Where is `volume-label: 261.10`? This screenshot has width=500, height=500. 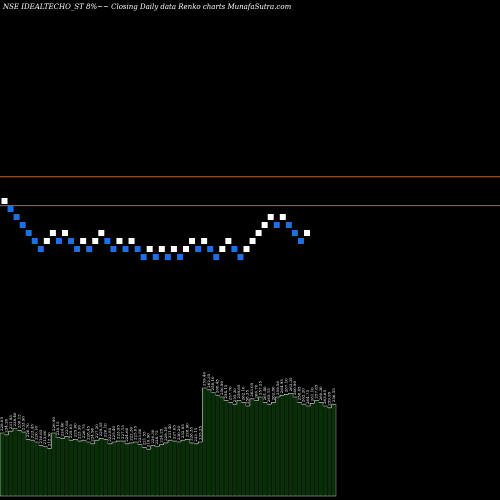 volume-label: 261.10 is located at coordinates (311, 394).